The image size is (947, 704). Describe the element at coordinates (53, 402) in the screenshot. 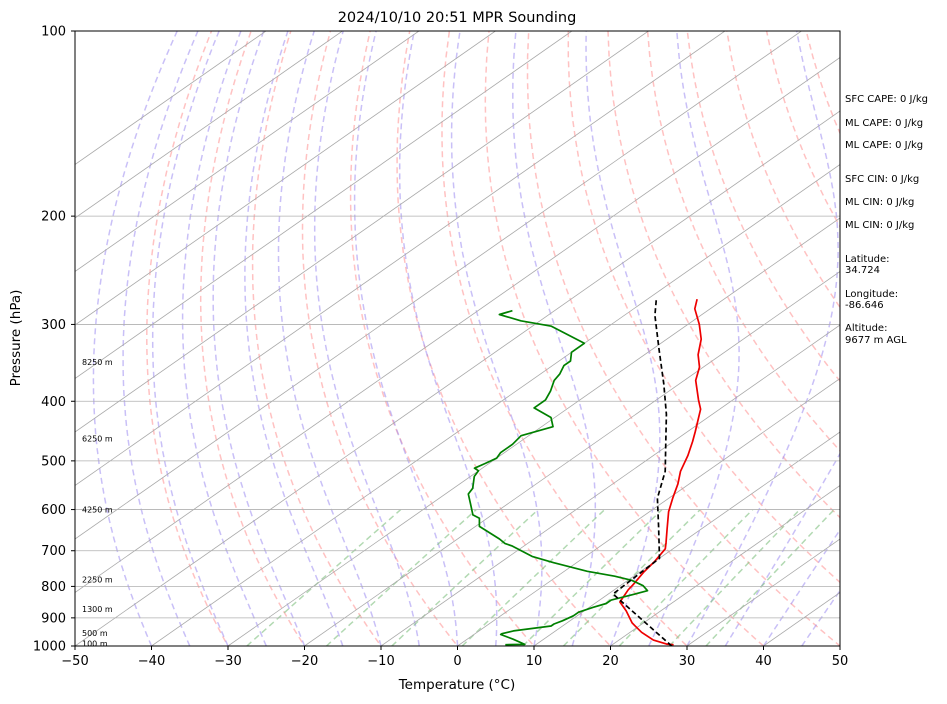

I see `y-tick-label: 400` at that location.